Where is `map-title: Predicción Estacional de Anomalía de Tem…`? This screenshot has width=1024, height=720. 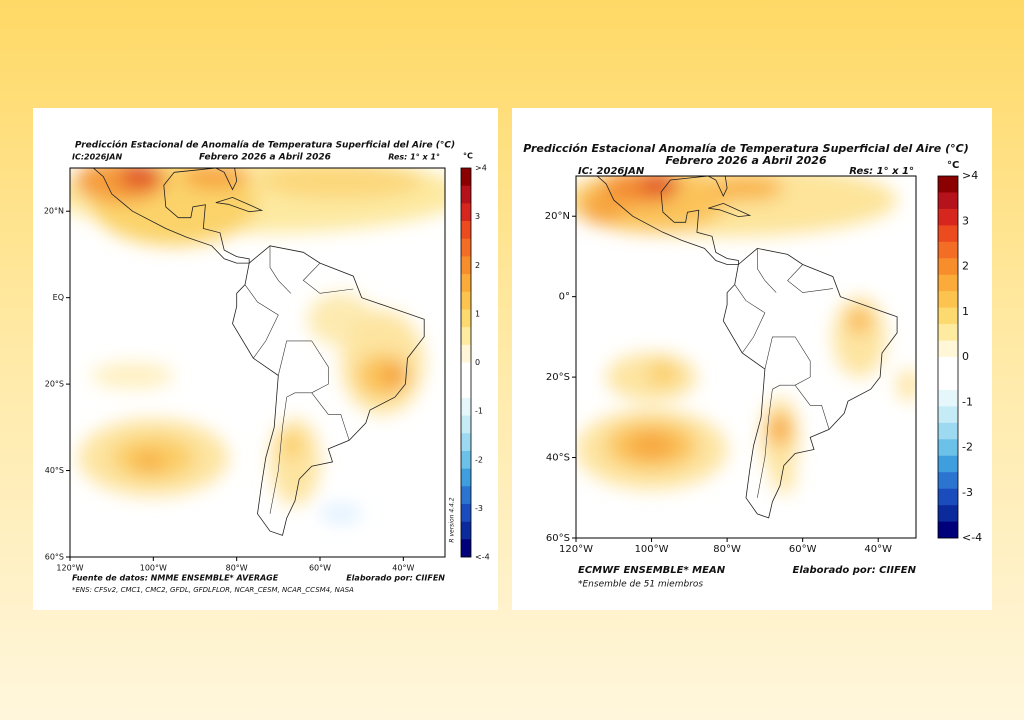
map-title: Predicción Estacional de Anomalía de Tem… is located at coordinates (265, 145).